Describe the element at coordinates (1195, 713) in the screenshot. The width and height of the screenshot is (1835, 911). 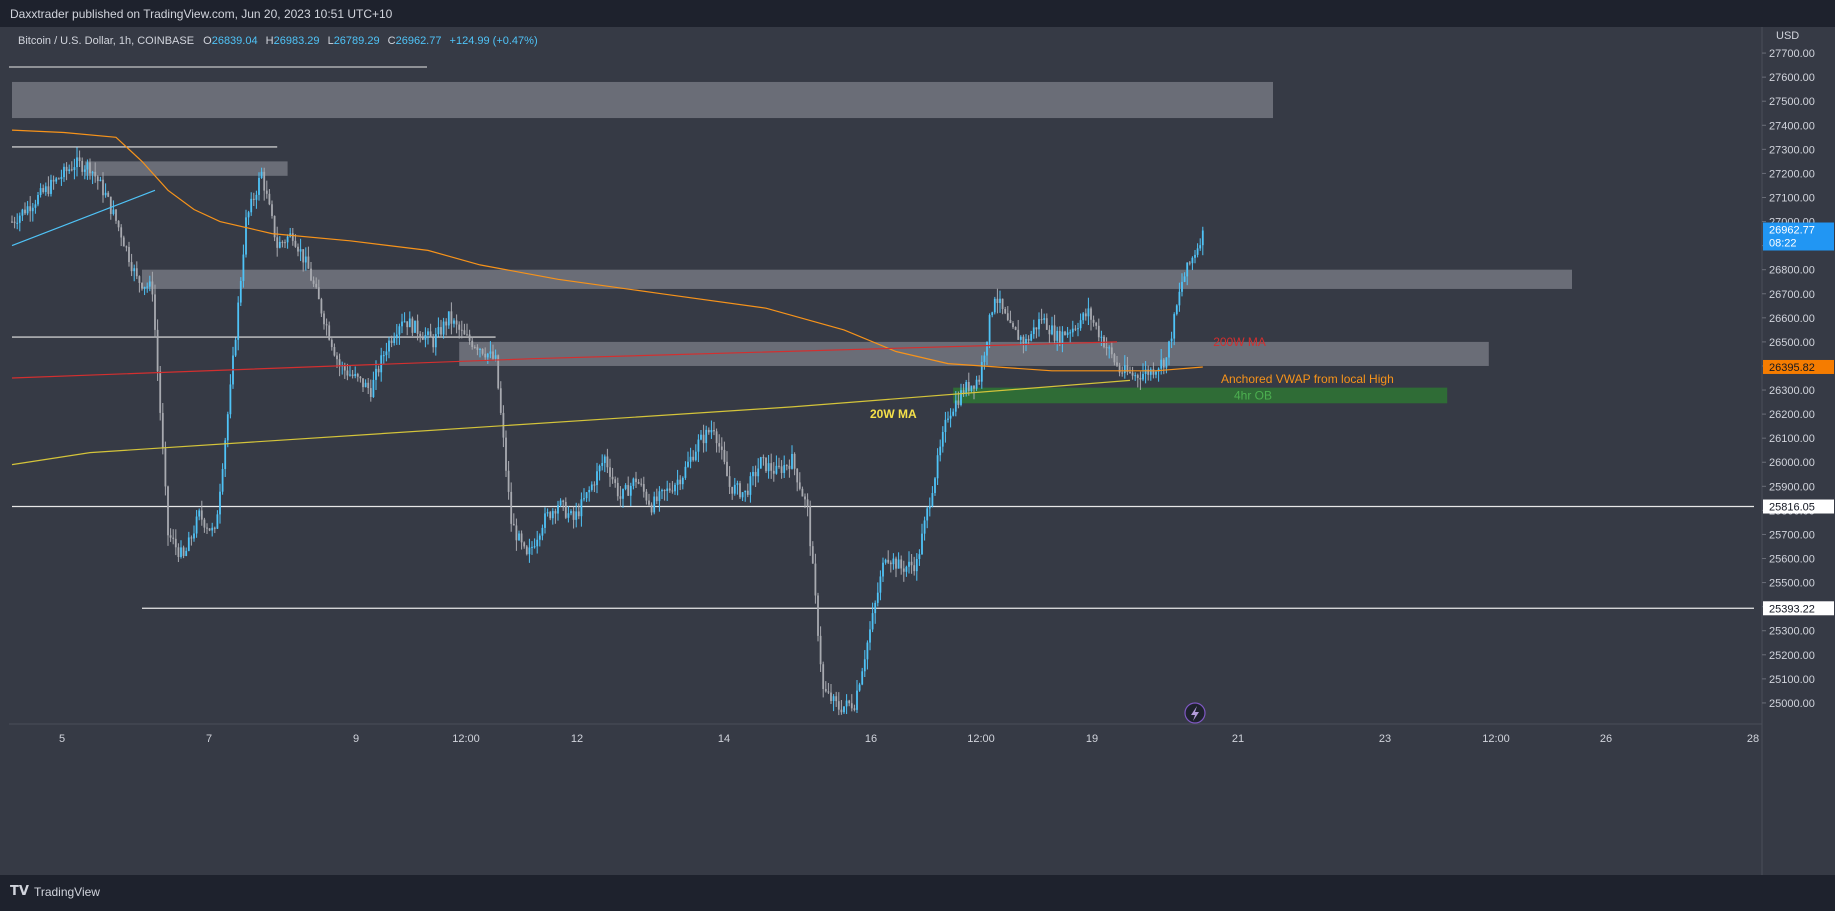
I see `lightning-icon` at that location.